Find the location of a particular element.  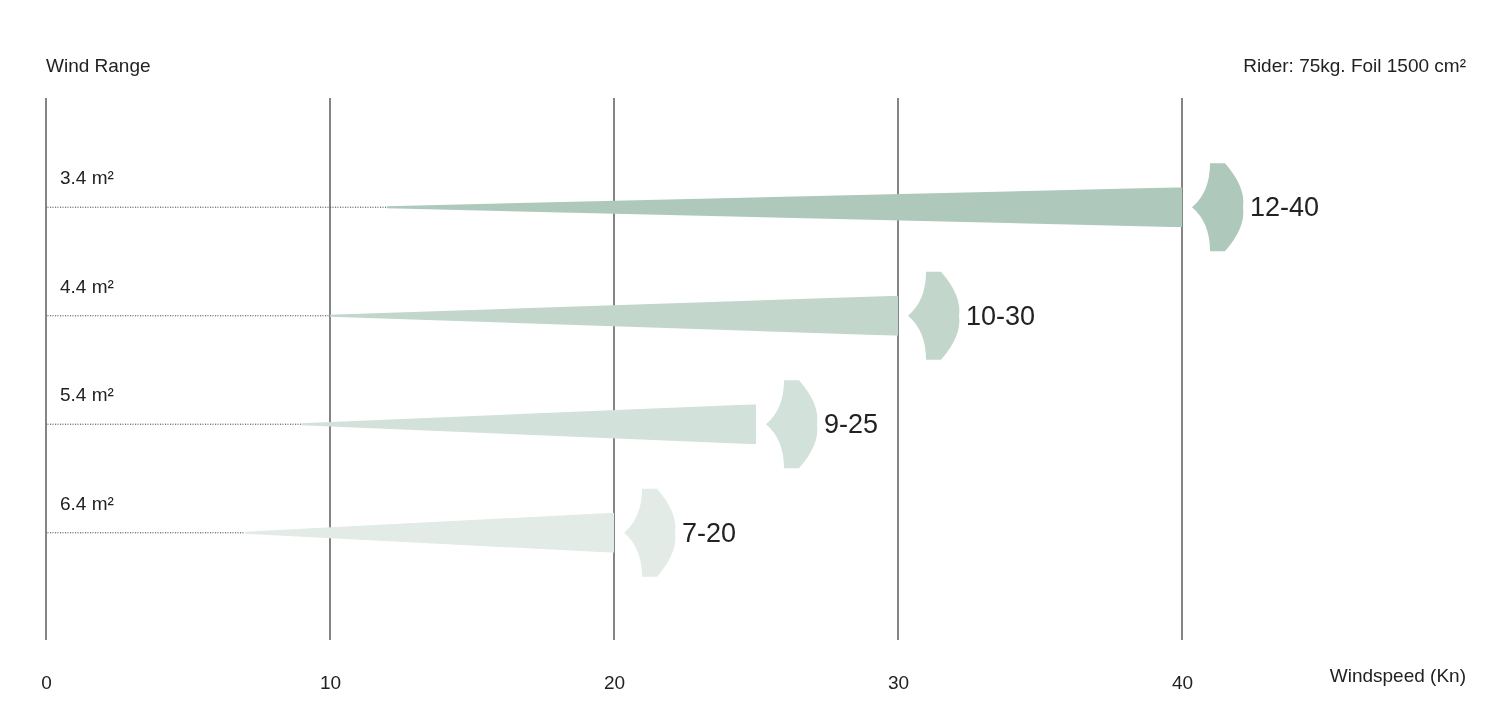

y-tick-label: 3.4 m² is located at coordinates (87, 178).